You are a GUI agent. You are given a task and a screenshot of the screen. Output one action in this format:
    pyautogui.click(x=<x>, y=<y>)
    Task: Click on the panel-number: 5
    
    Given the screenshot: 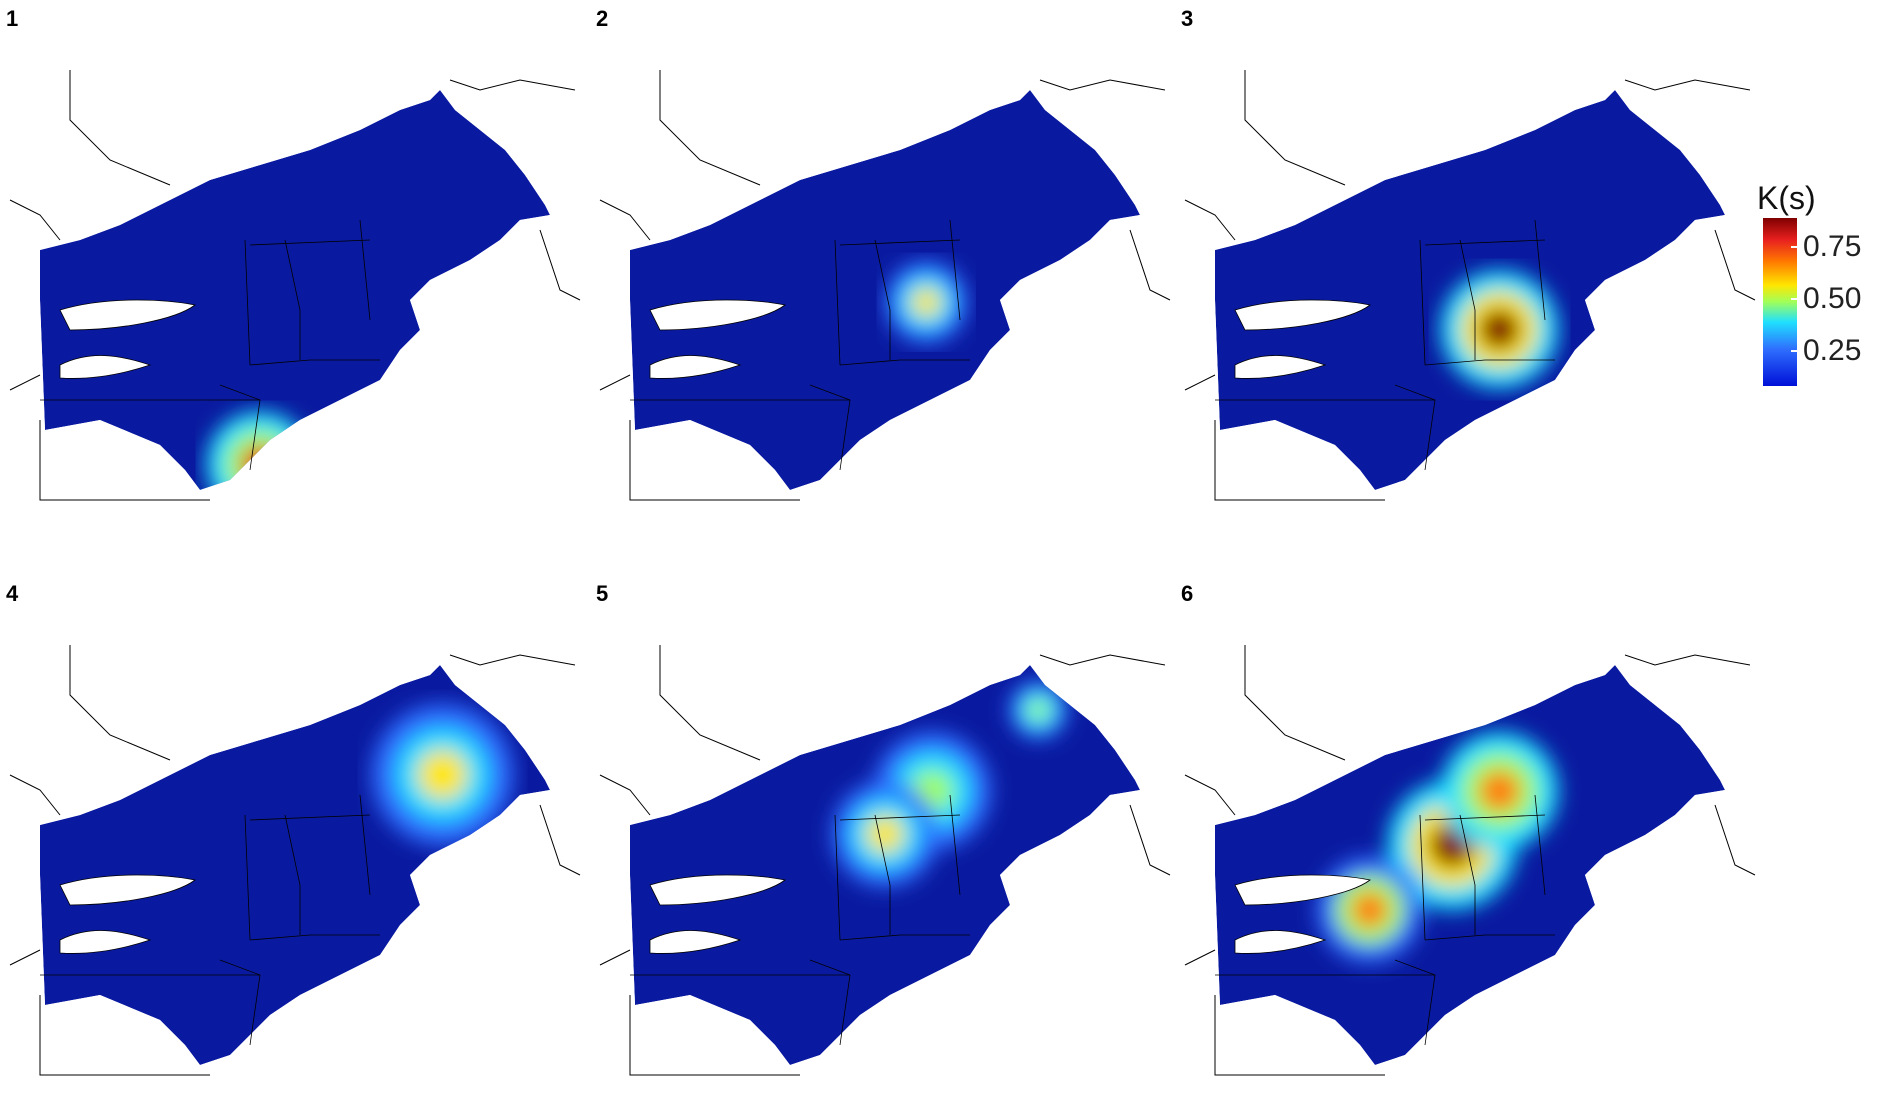 What is the action you would take?
    pyautogui.click(x=602, y=593)
    